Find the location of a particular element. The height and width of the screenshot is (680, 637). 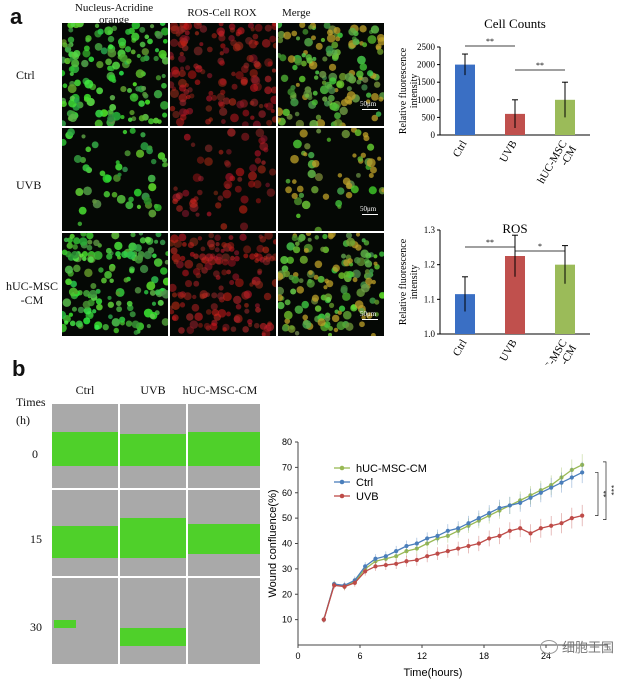

watermark: 细胞王国 is located at coordinates (577, 646).